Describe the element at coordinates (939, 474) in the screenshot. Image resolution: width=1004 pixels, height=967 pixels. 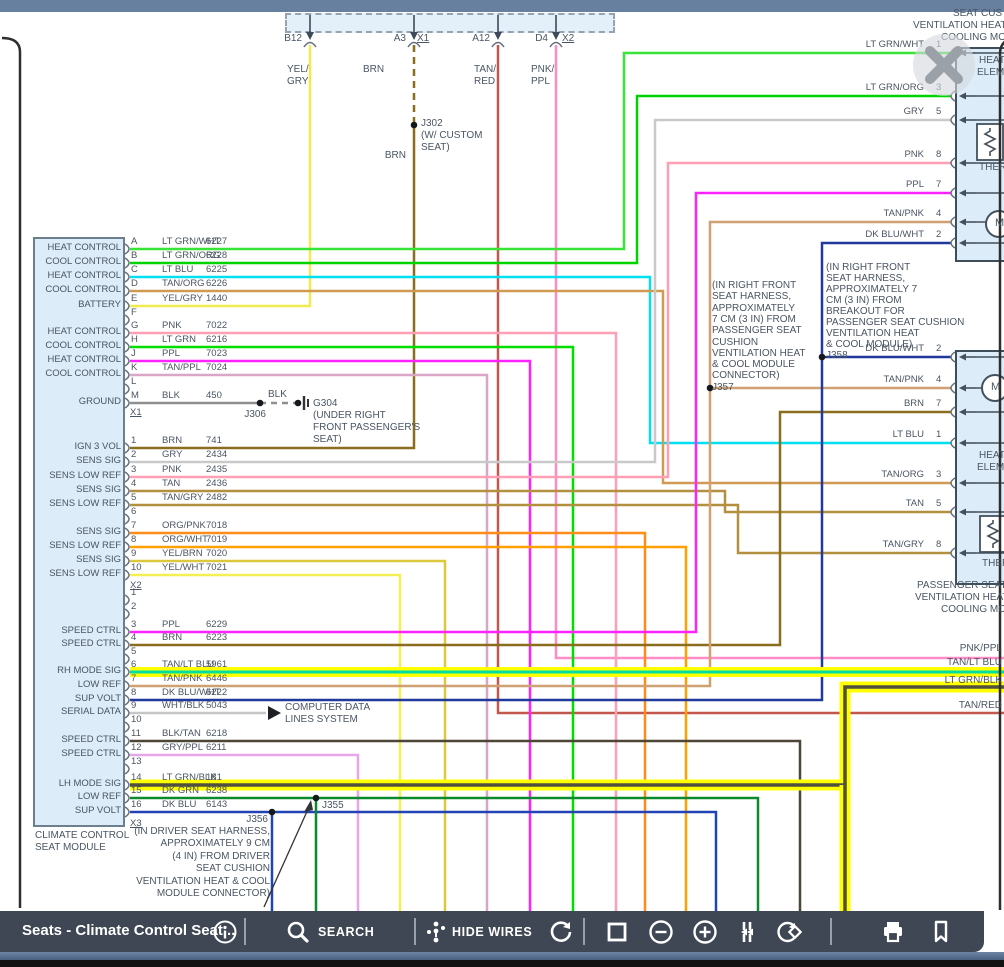
I see `pin-id: 3` at that location.